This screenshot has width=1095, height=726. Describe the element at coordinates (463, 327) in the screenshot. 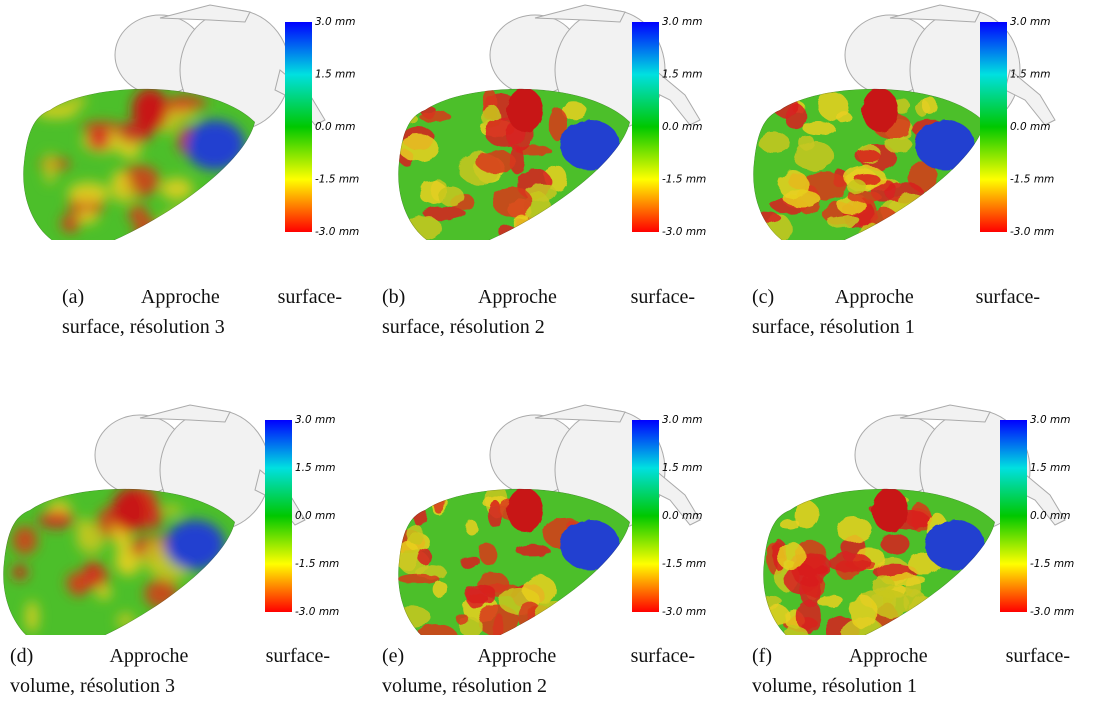

I see `caption-line: surface, résolution 2` at that location.